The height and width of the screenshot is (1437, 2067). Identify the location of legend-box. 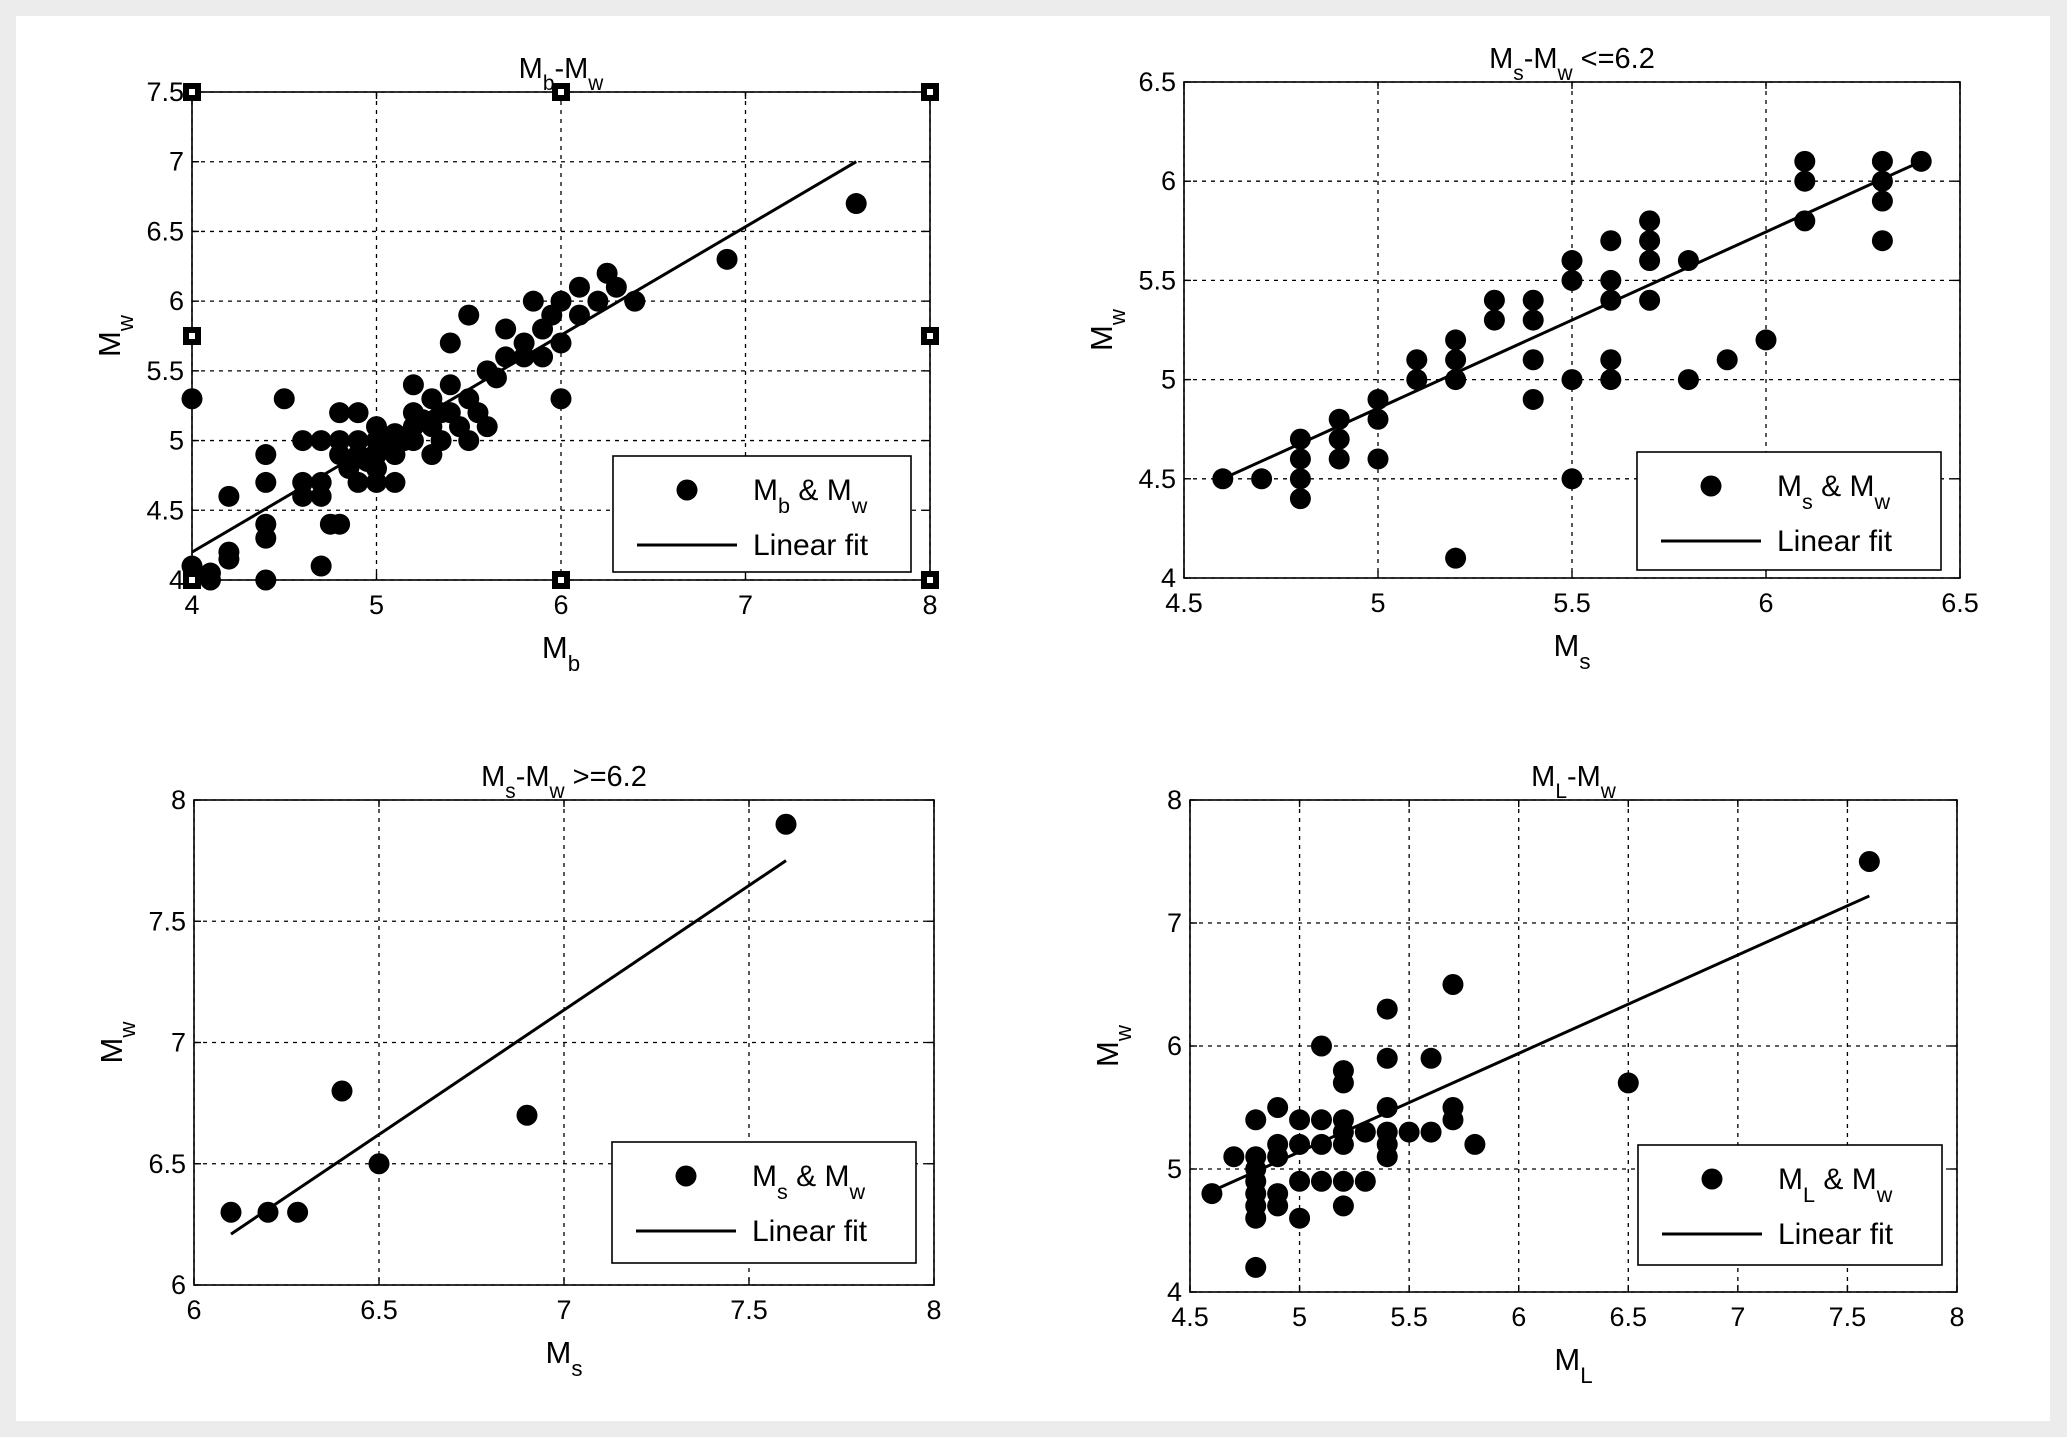
(1789, 511).